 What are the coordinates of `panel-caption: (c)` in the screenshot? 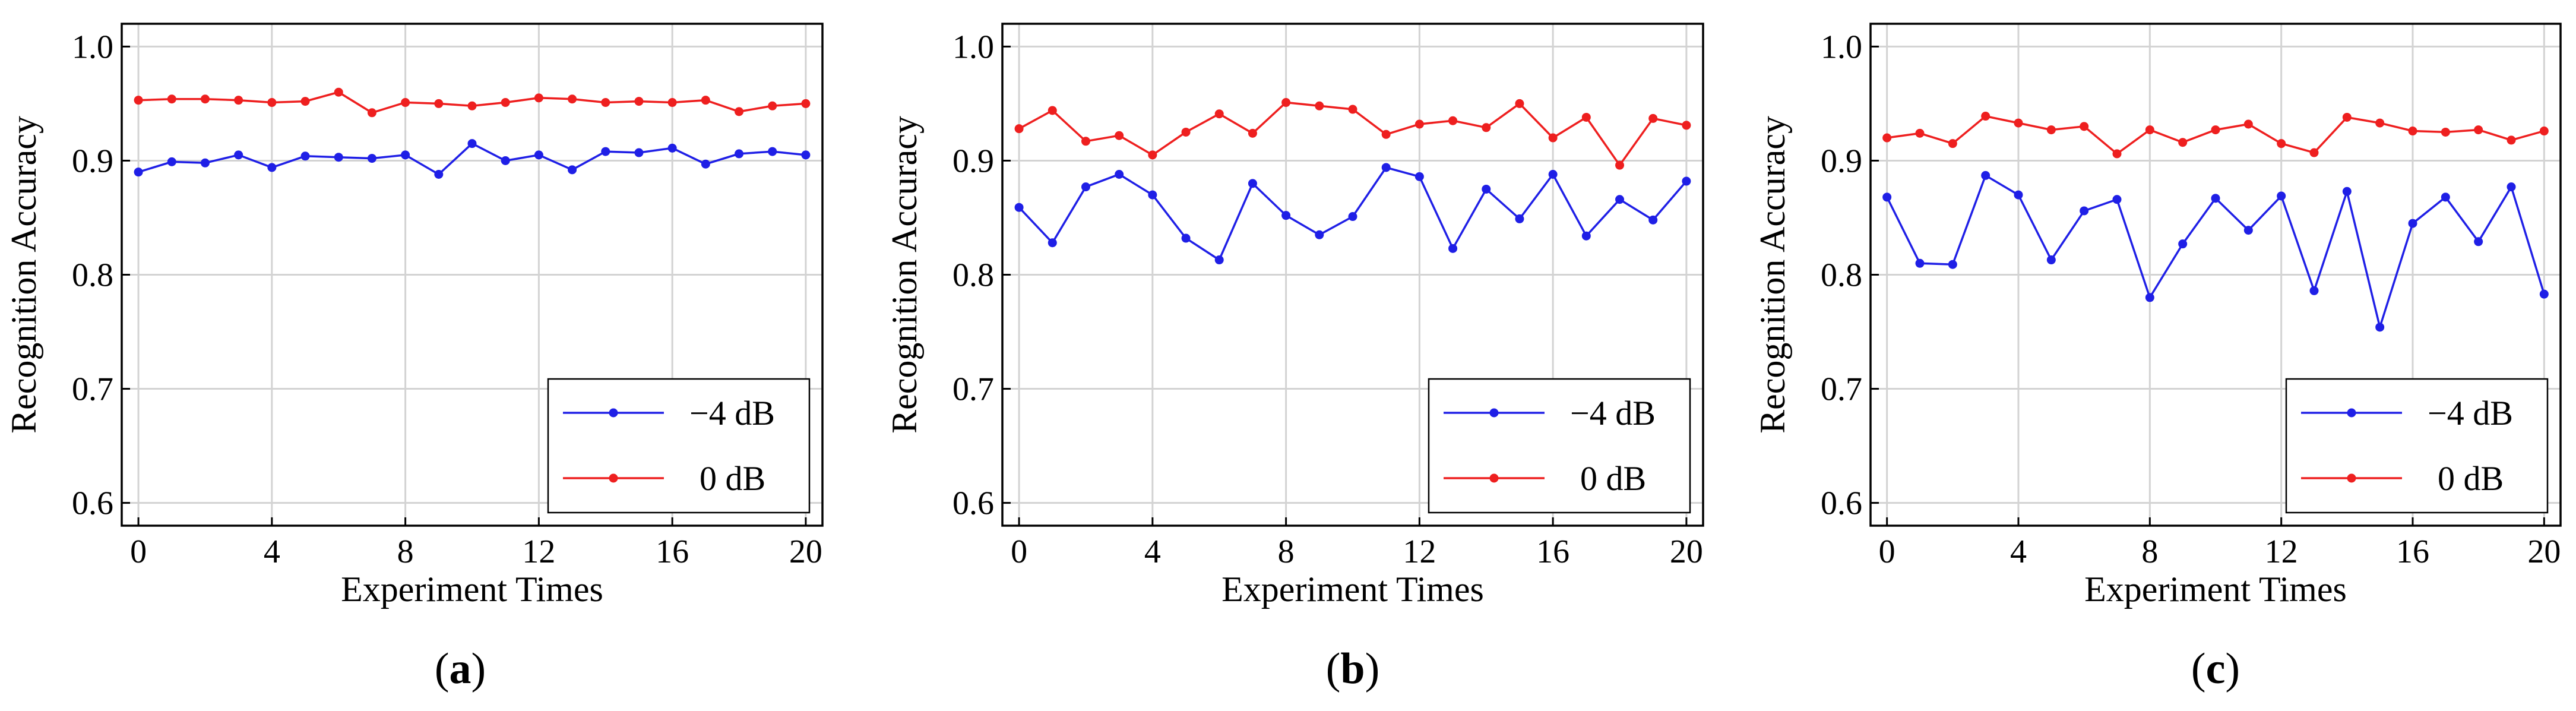 It's located at (2215, 669).